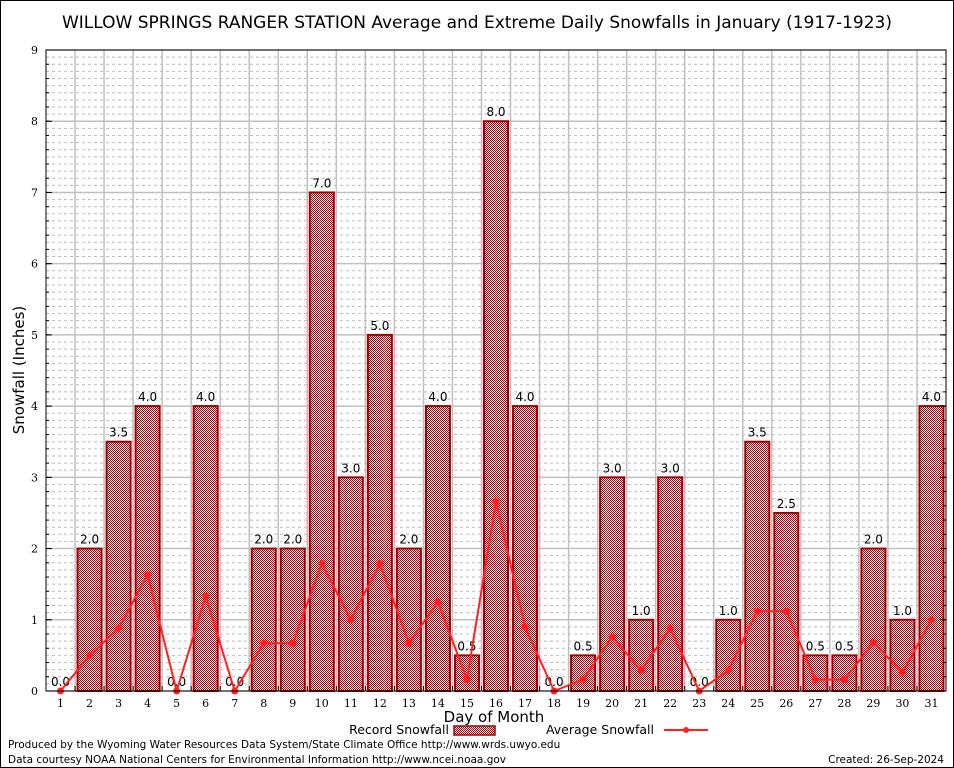 The width and height of the screenshot is (954, 768). Describe the element at coordinates (902, 703) in the screenshot. I see `x-tick-label: 30` at that location.